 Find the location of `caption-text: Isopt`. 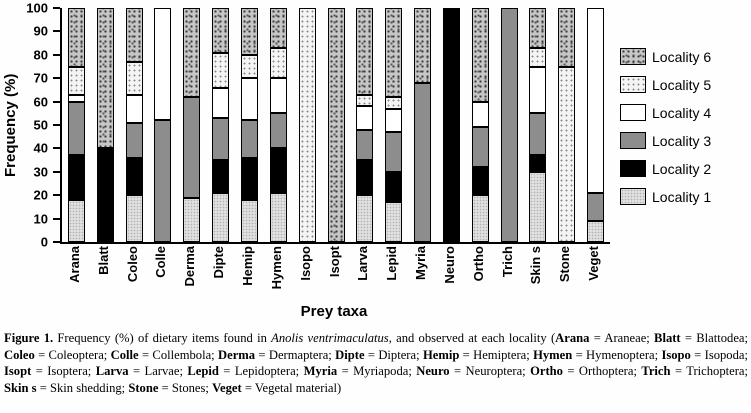

caption-text: Isopt is located at coordinates (18, 371).